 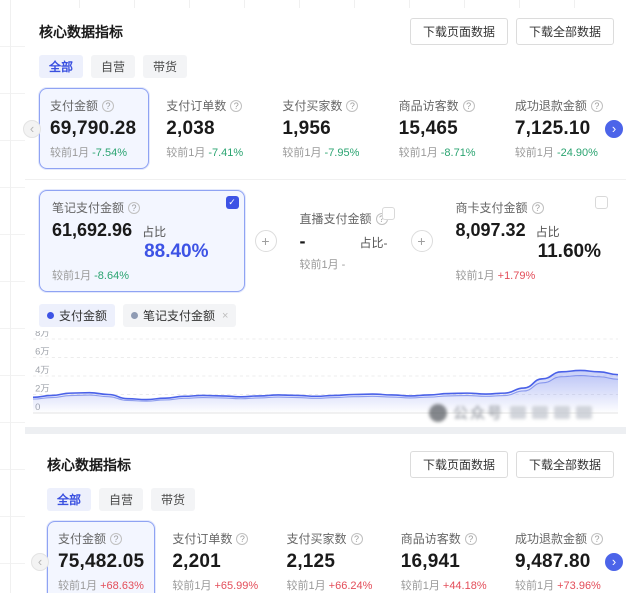 What do you see at coordinates (342, 153) in the screenshot?
I see `change-value: -7.95%` at bounding box center [342, 153].